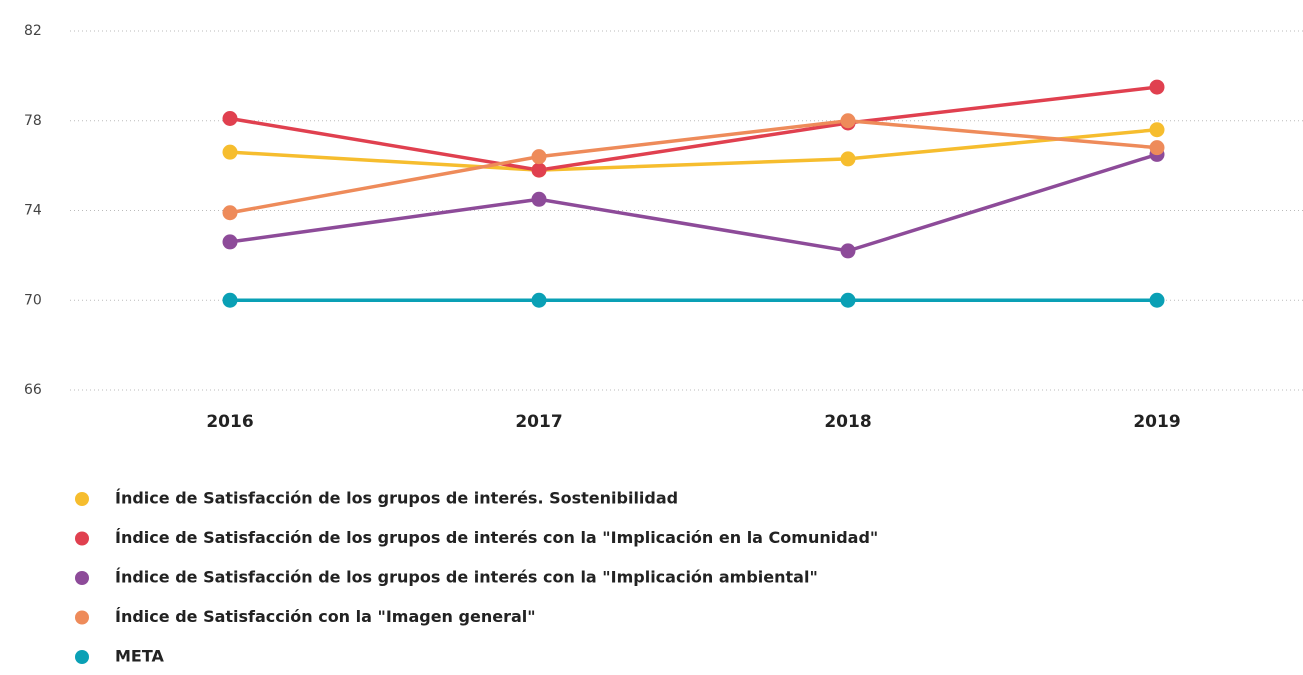  Describe the element at coordinates (229, 422) in the screenshot. I see `x-tick-label: 2016` at that location.